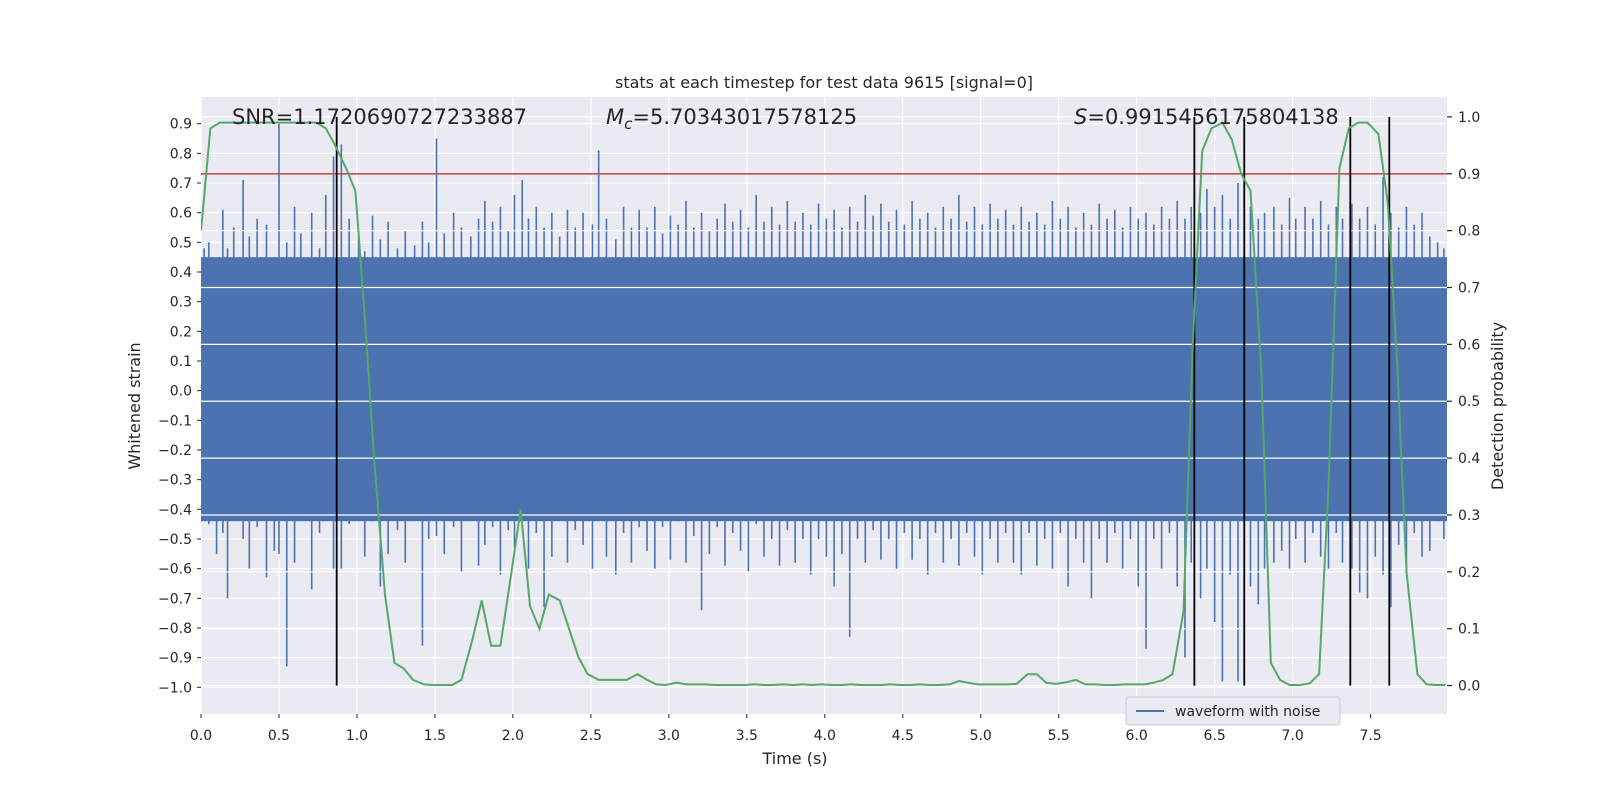 The image size is (1600, 800). What do you see at coordinates (201, 736) in the screenshot?
I see `x-tick-label: 0.0` at bounding box center [201, 736].